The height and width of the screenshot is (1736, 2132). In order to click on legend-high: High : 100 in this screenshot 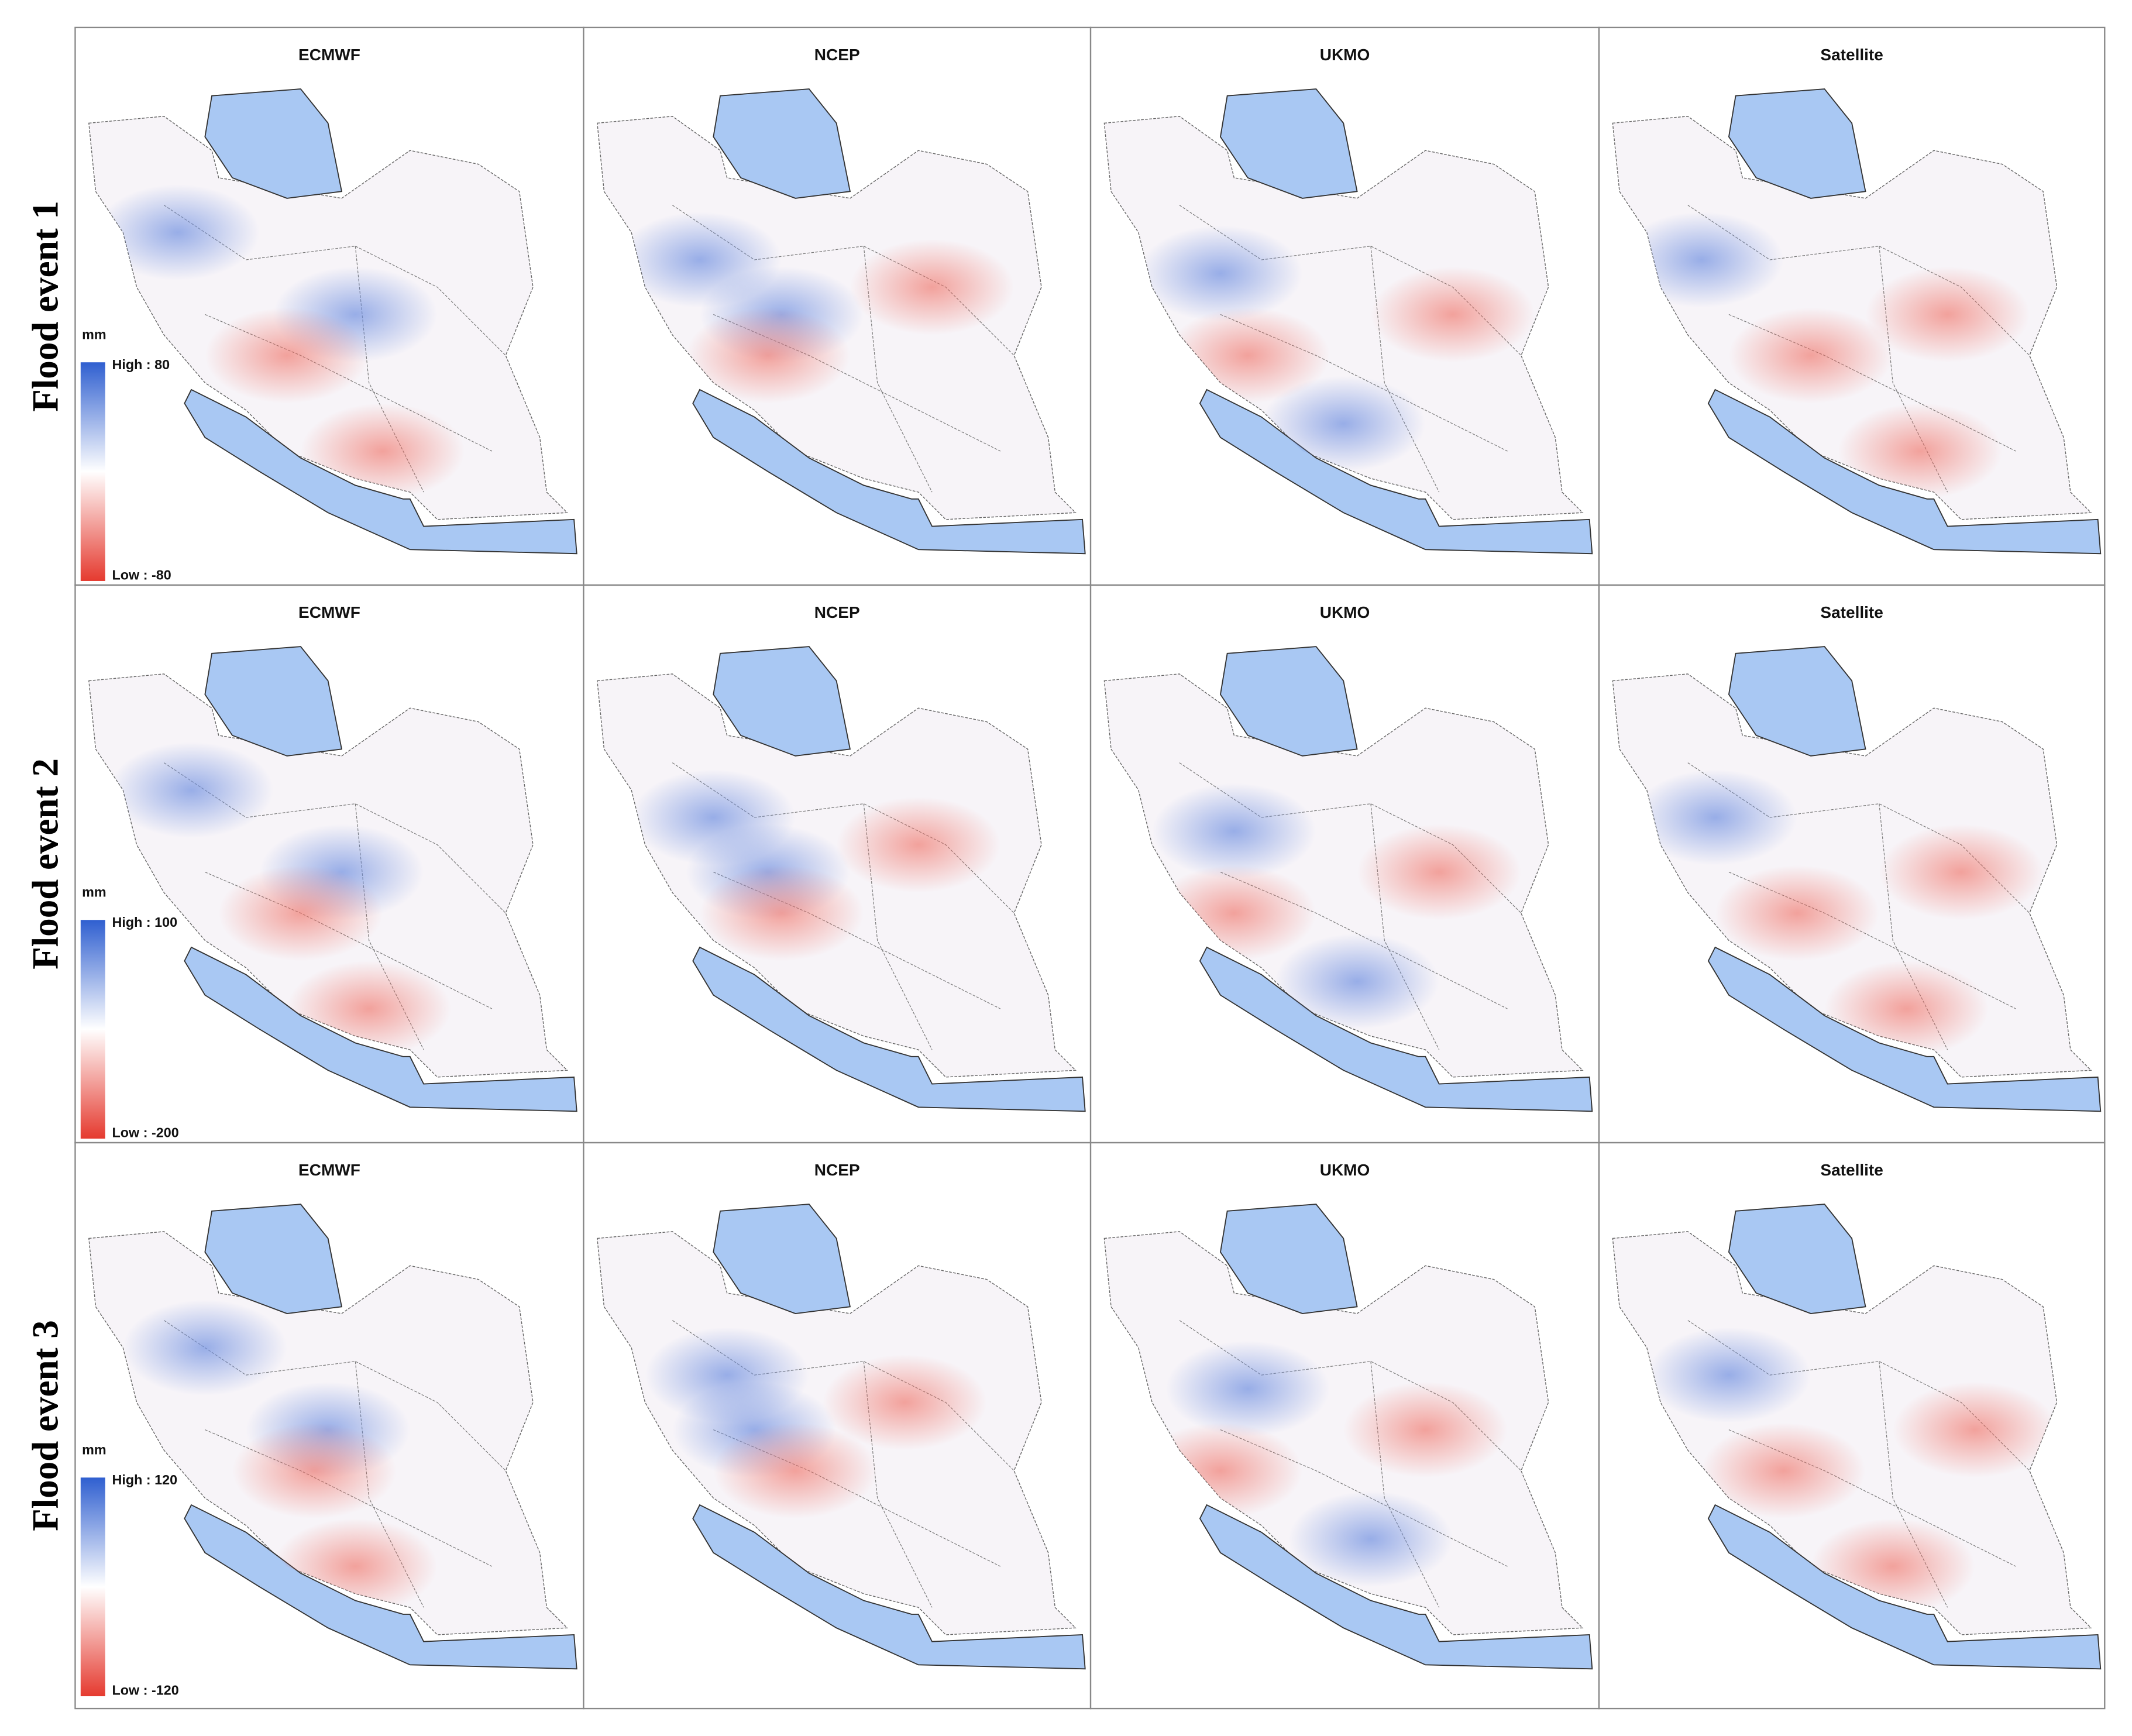, I will do `click(145, 922)`.